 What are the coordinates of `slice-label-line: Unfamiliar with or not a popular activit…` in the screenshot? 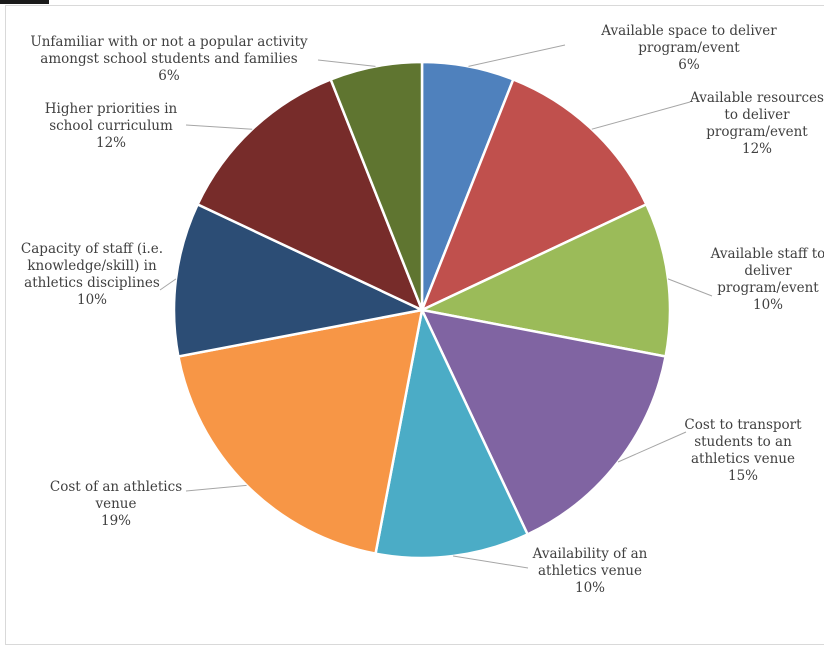 It's located at (169, 42).